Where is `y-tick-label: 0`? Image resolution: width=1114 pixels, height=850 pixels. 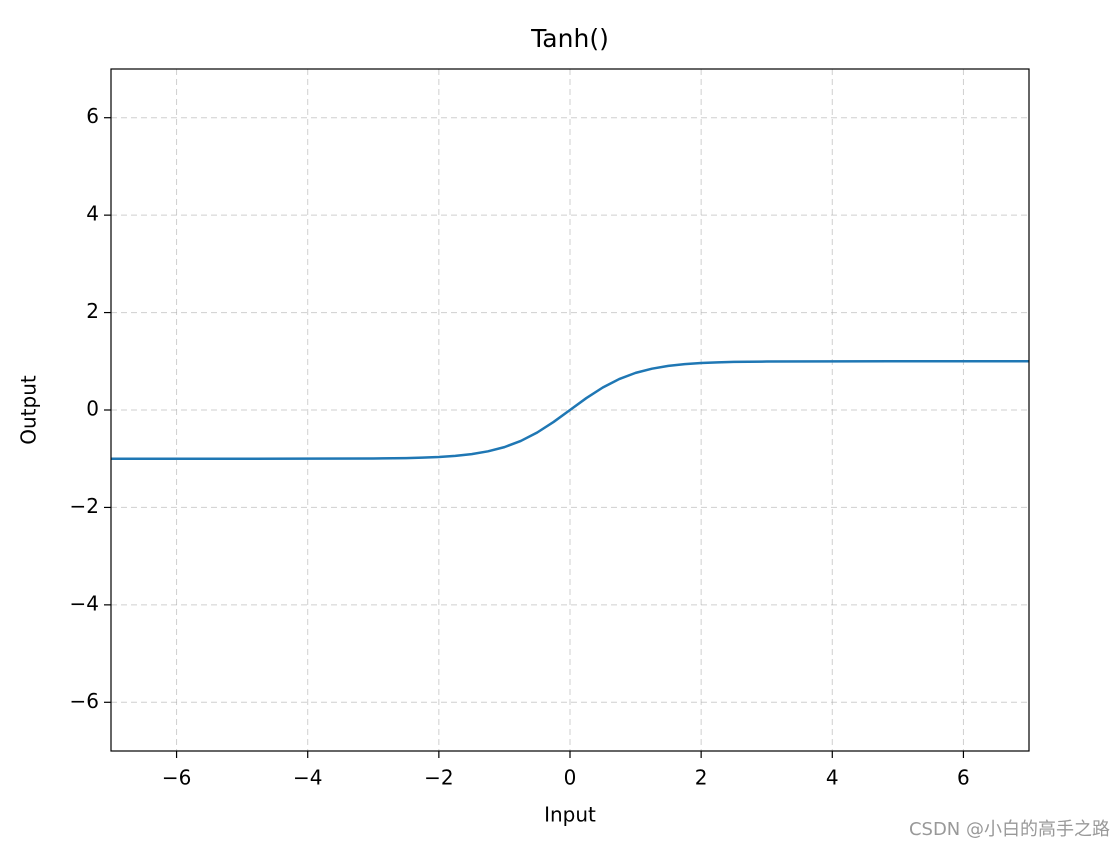 y-tick-label: 0 is located at coordinates (92, 409).